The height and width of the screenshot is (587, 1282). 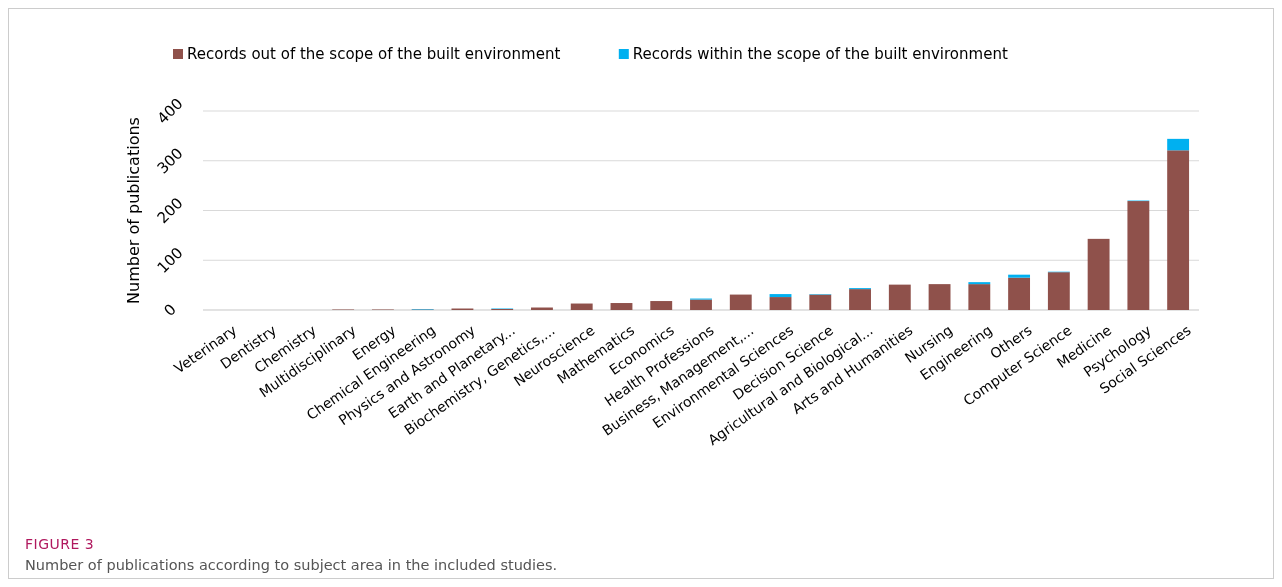 I want to click on legend-label: Records within the scope of the built environment, so click(x=820, y=54).